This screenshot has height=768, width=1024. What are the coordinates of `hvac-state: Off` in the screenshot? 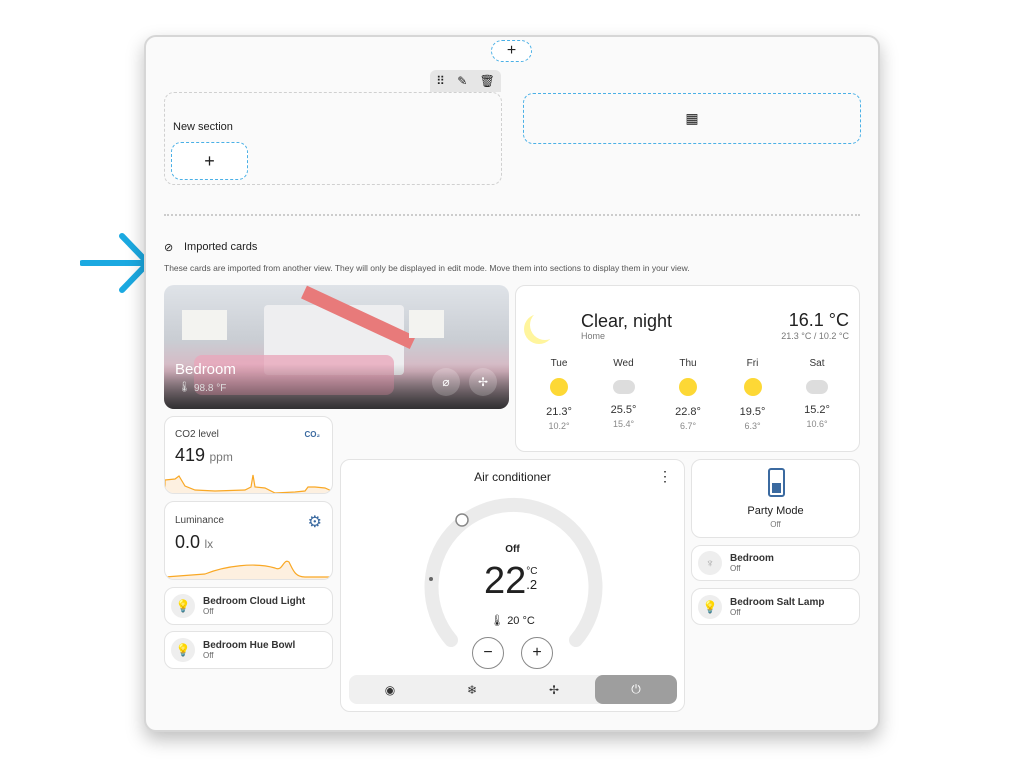 It's located at (512, 549).